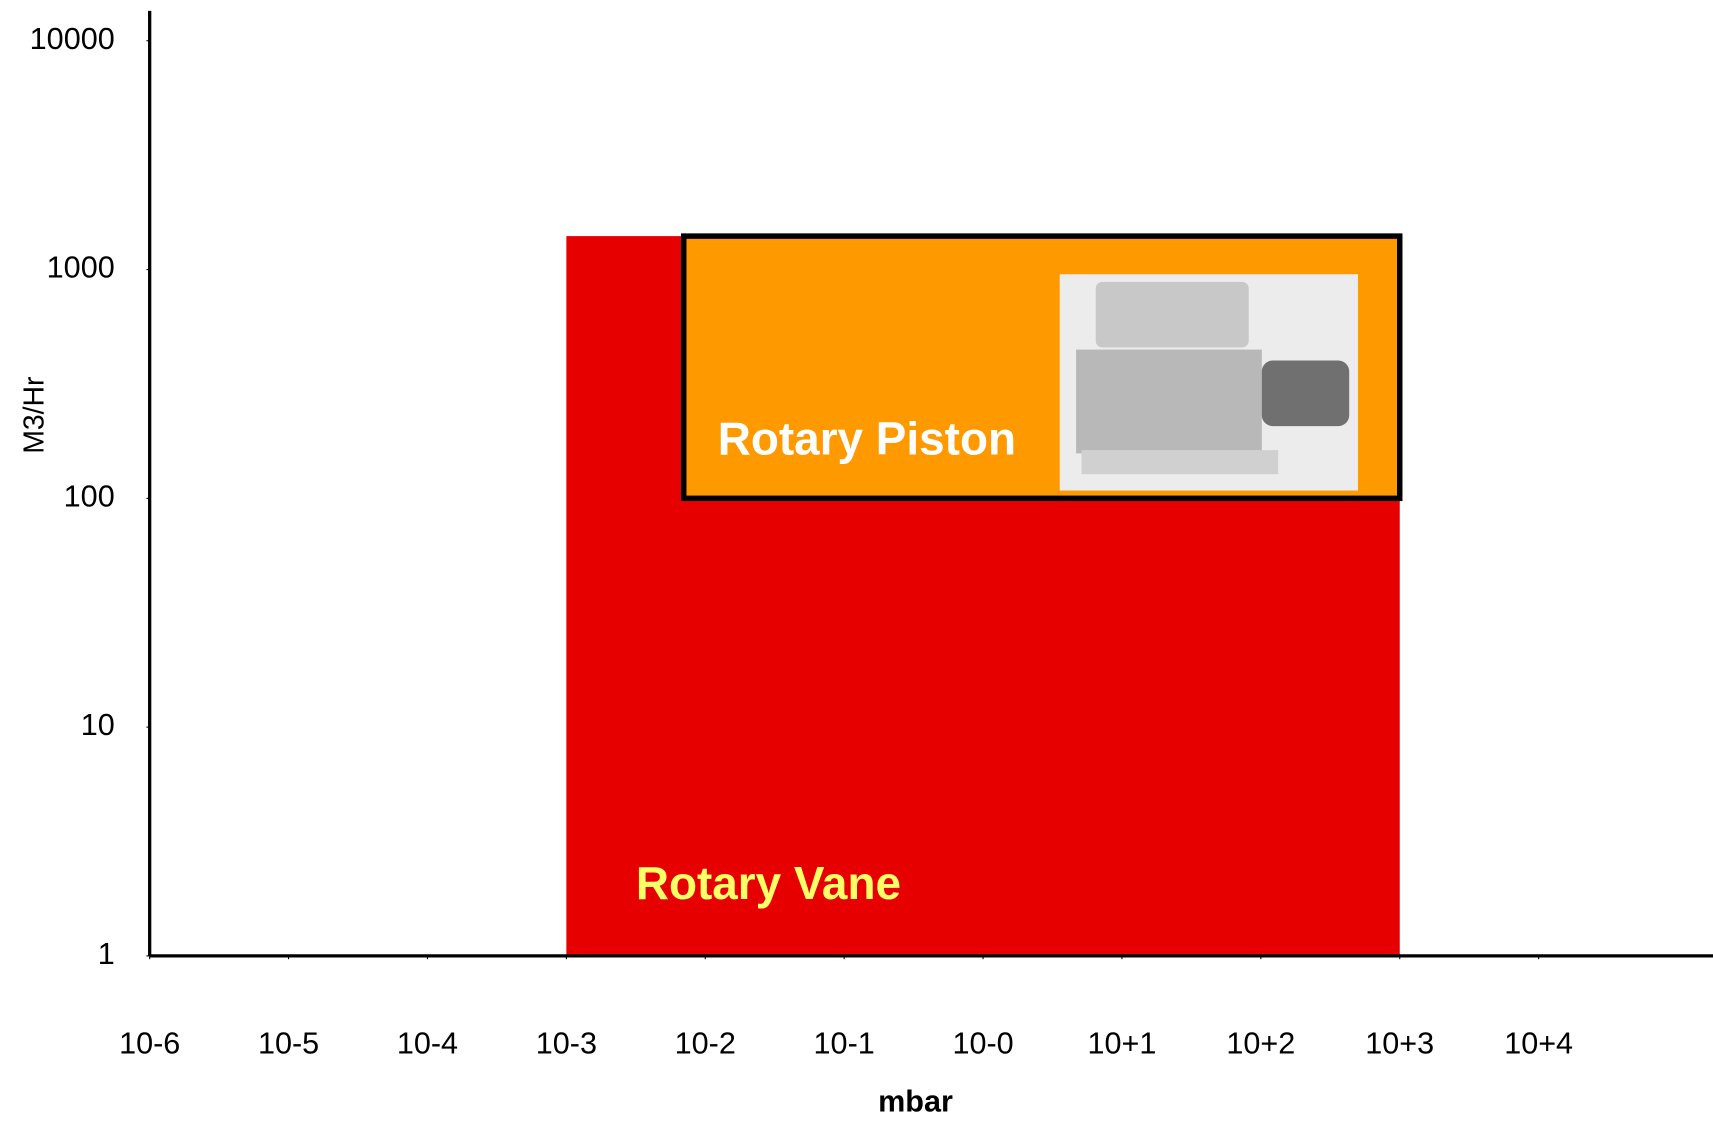  Describe the element at coordinates (768, 883) in the screenshot. I see `series-label: Rotary Vane` at that location.